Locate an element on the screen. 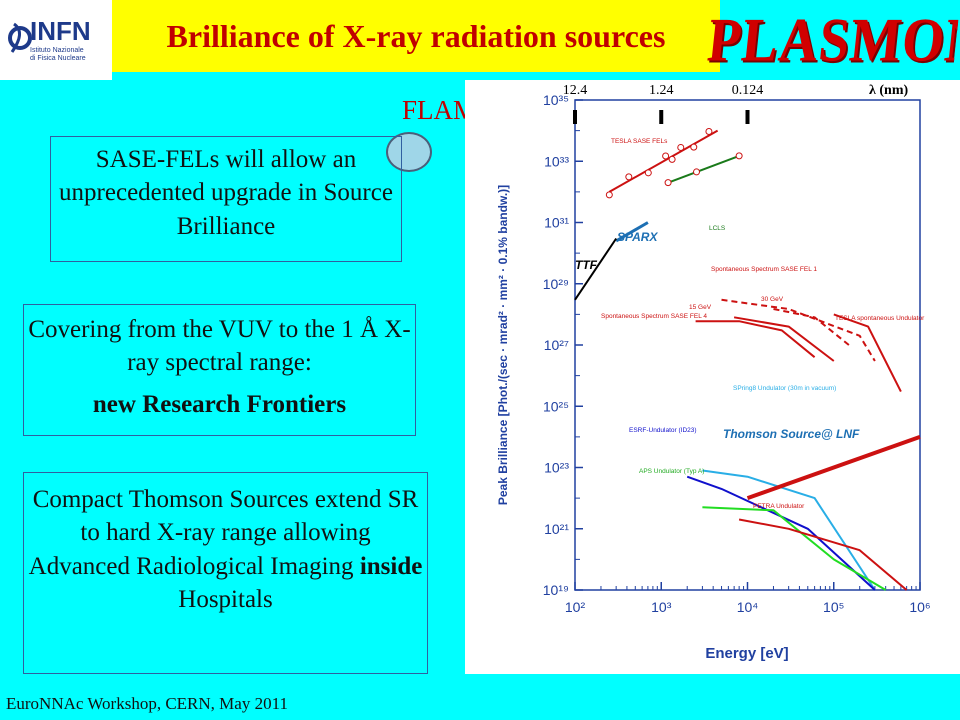 The height and width of the screenshot is (720, 960). y-tick-label-2: 10²³ is located at coordinates (556, 468).